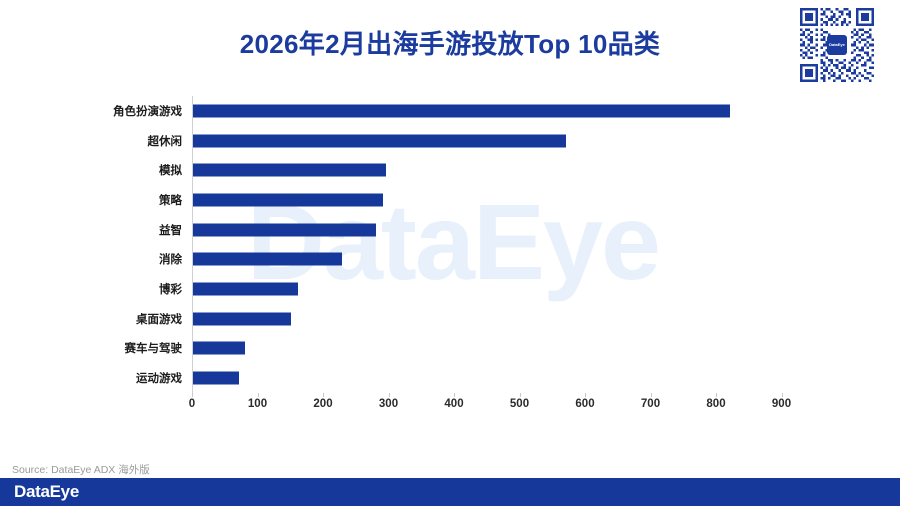  Describe the element at coordinates (585, 404) in the screenshot. I see `x-axis-label: 600` at that location.